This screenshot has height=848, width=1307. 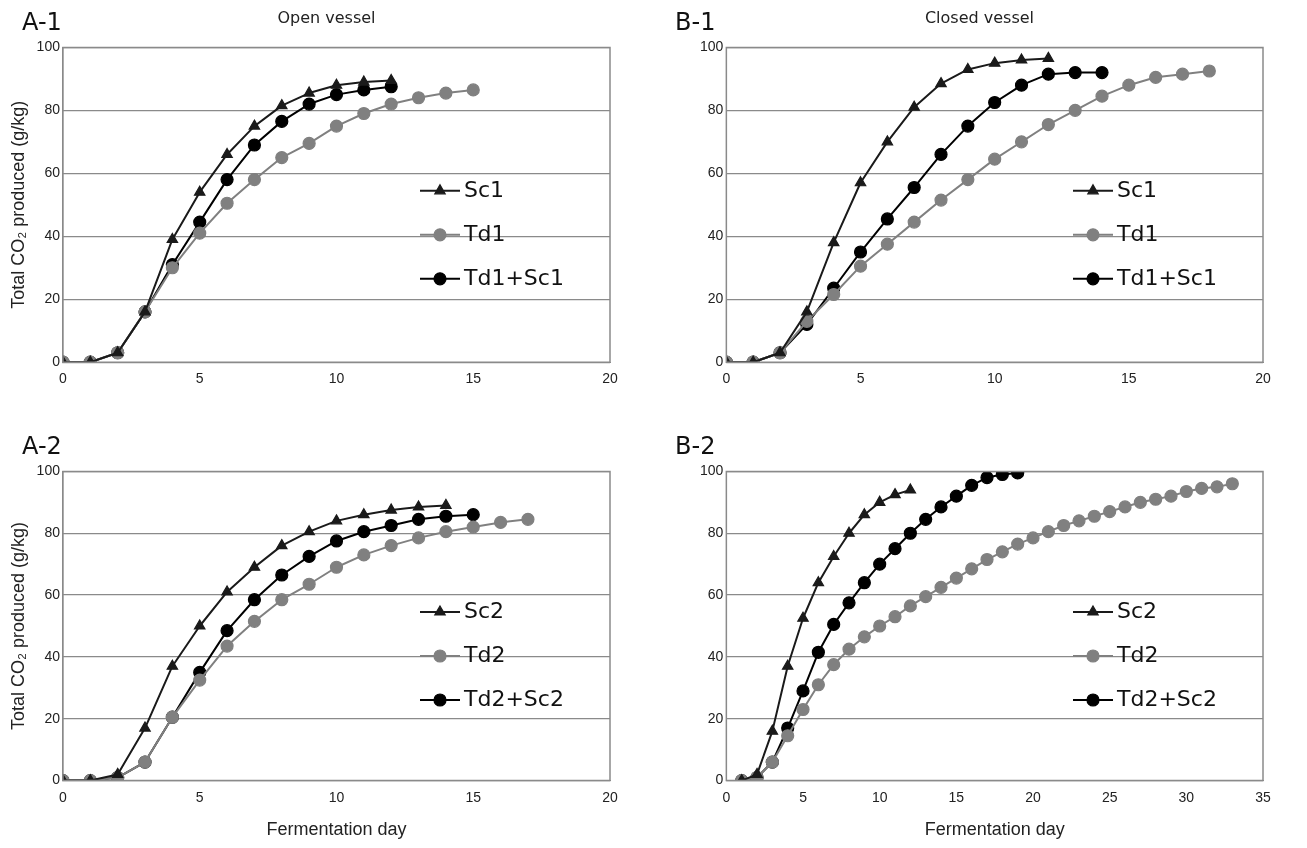 I want to click on chart-title: Closed vessel, so click(x=979, y=17).